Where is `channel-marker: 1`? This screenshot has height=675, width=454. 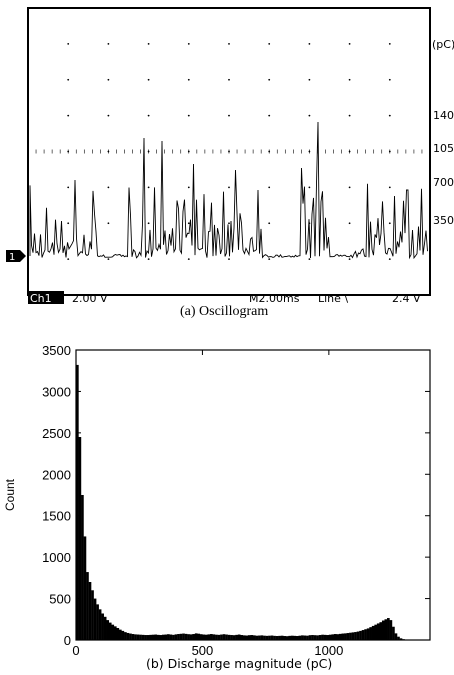
channel-marker: 1 is located at coordinates (16, 256).